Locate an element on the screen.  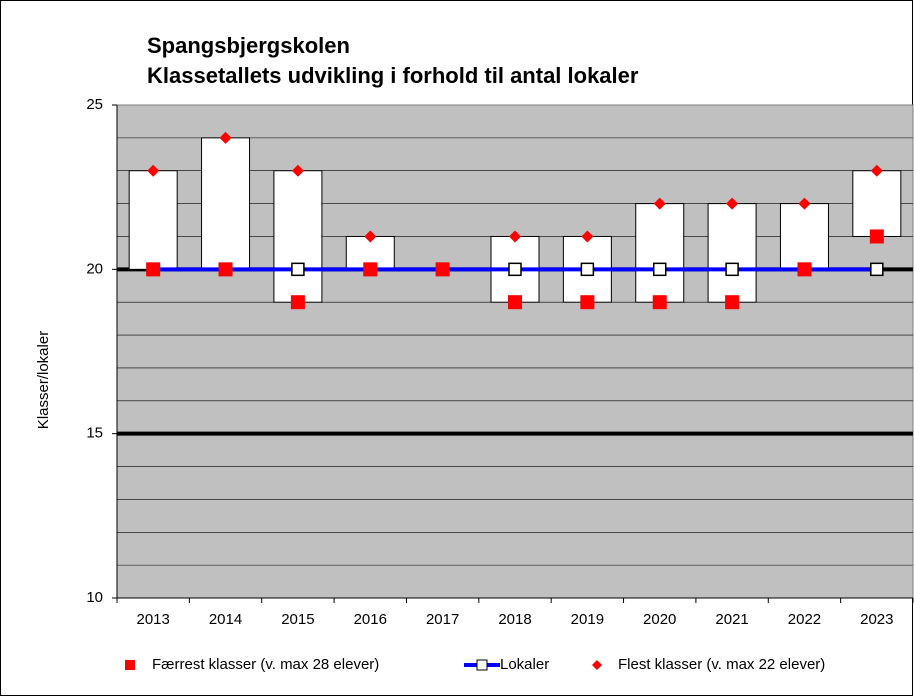
x-tick-label: 2021 is located at coordinates (731, 619).